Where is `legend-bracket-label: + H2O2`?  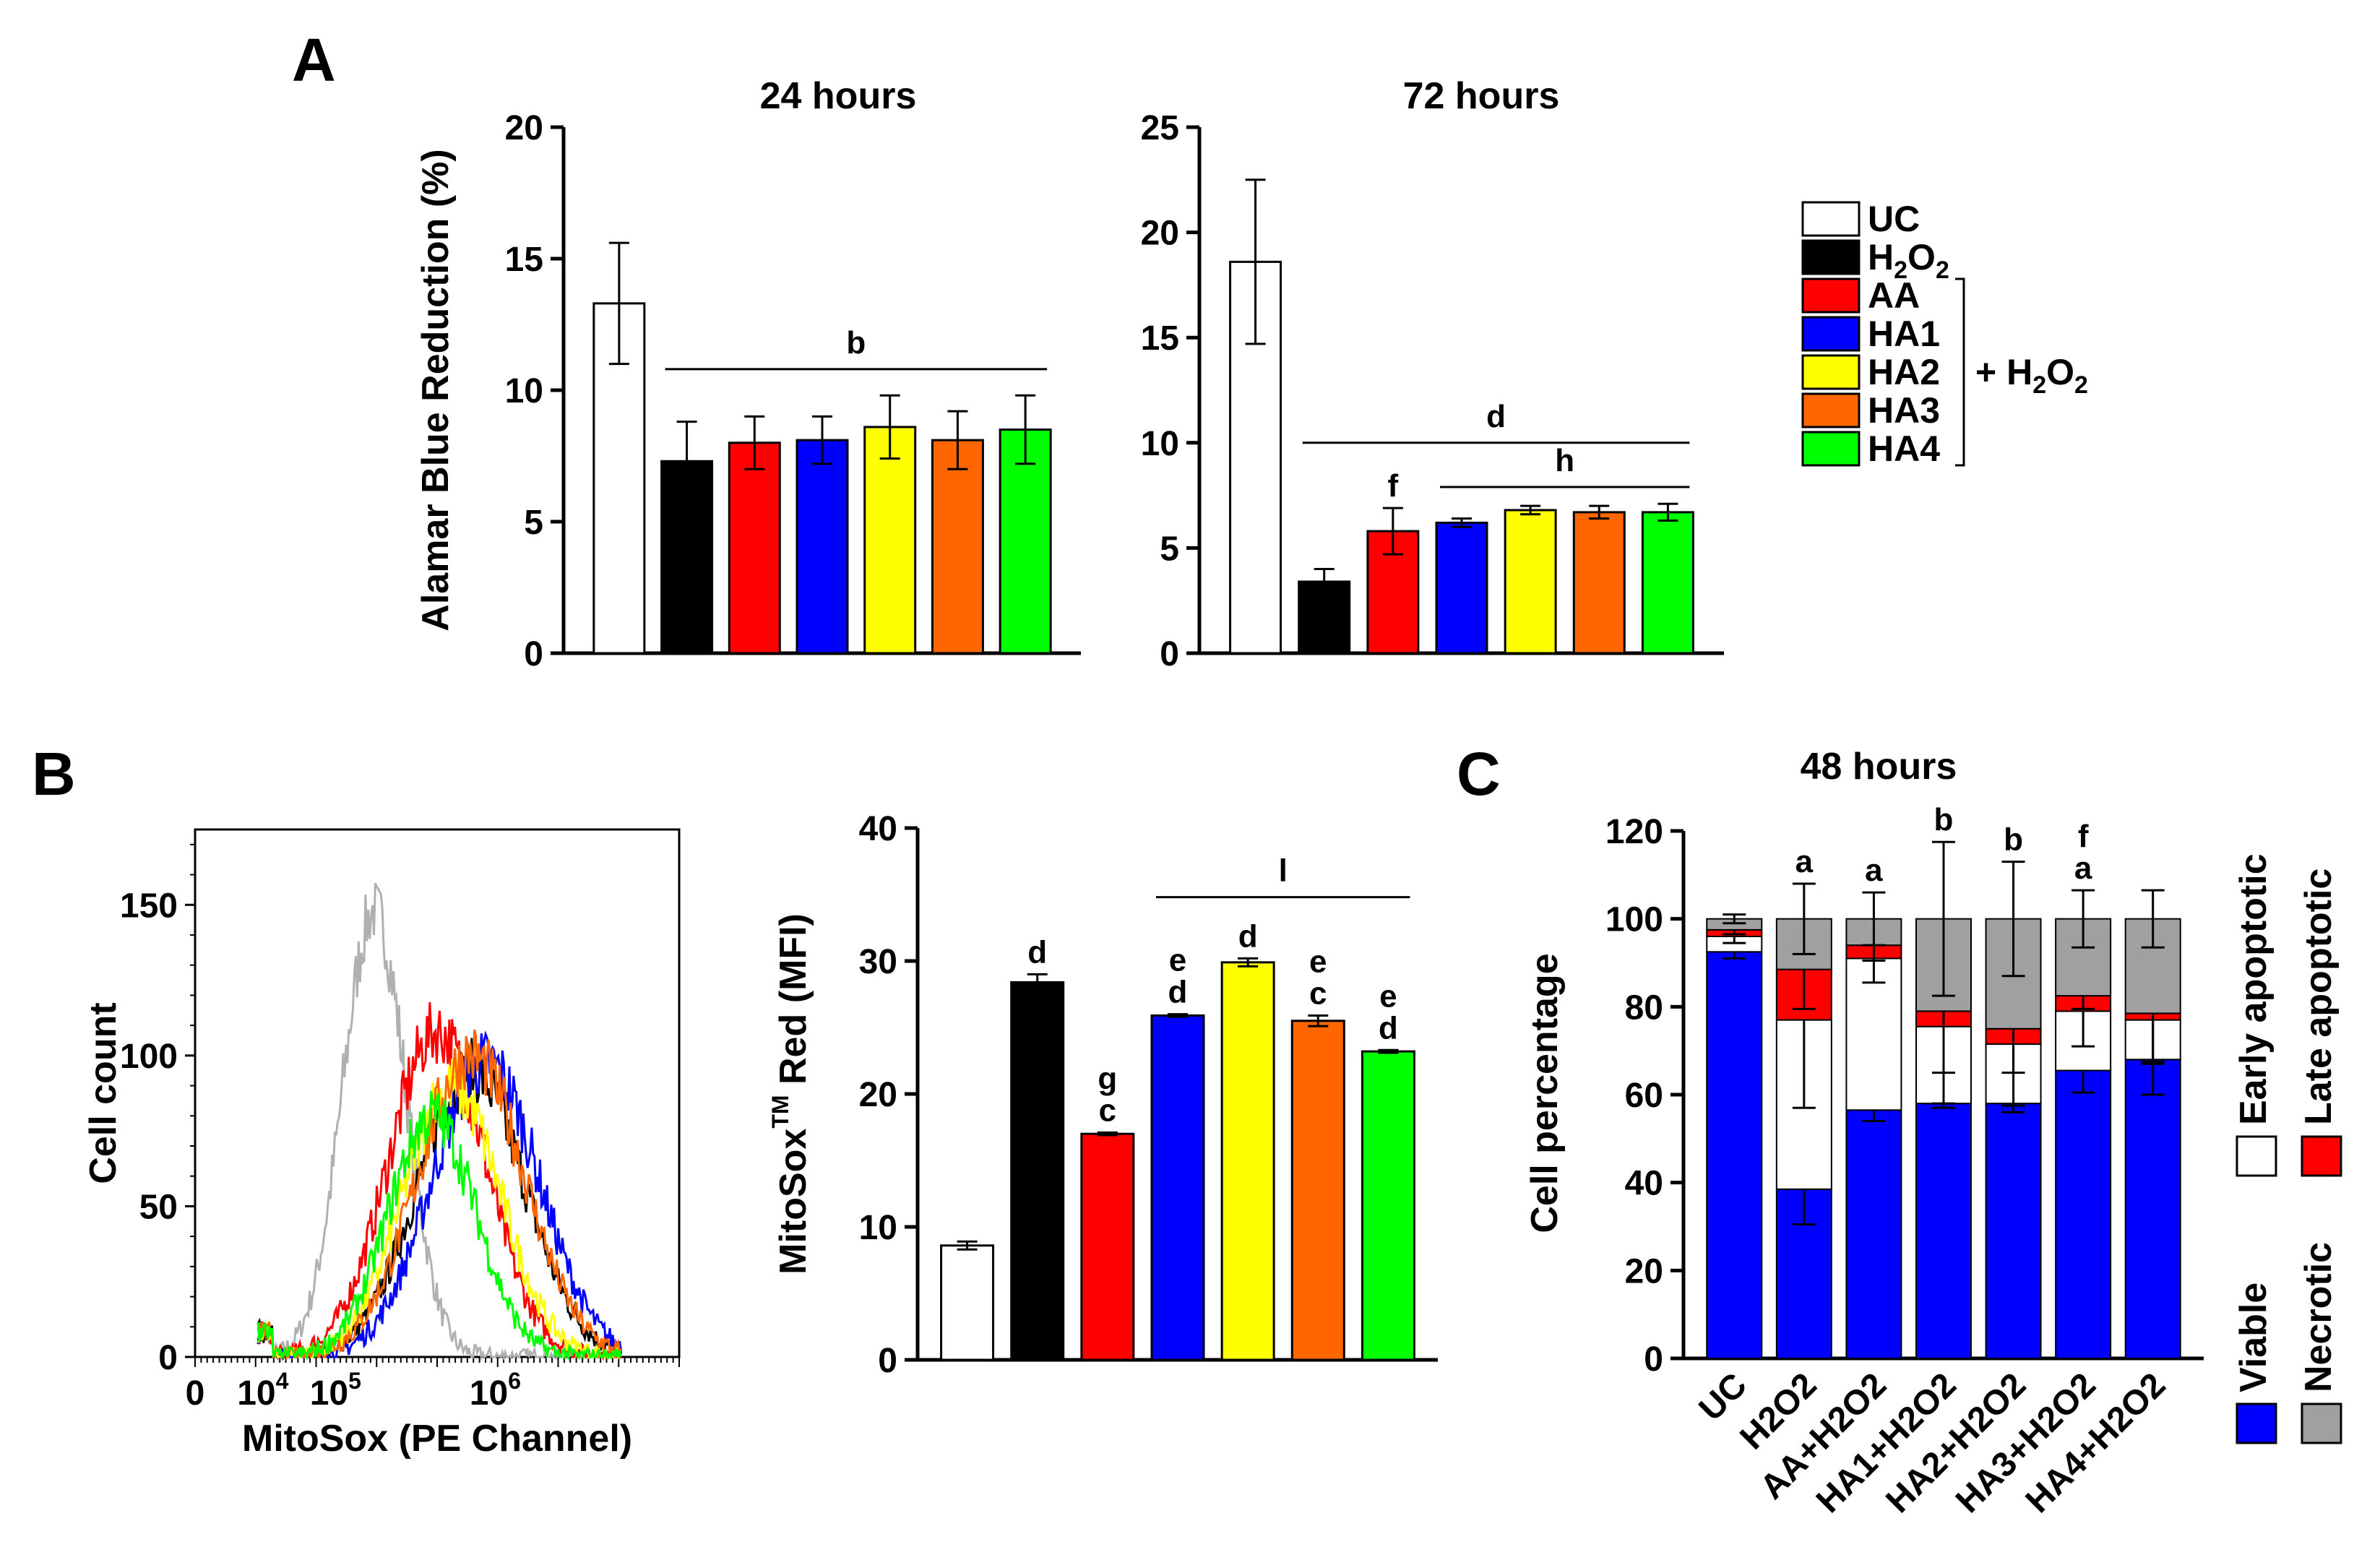 legend-bracket-label: + H2O2 is located at coordinates (2031, 375).